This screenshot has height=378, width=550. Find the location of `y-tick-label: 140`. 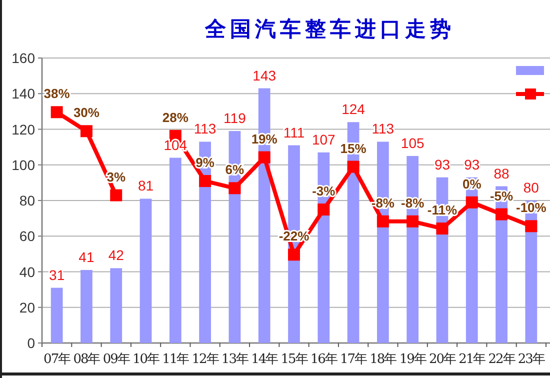

y-tick-label: 140 is located at coordinates (24, 94).